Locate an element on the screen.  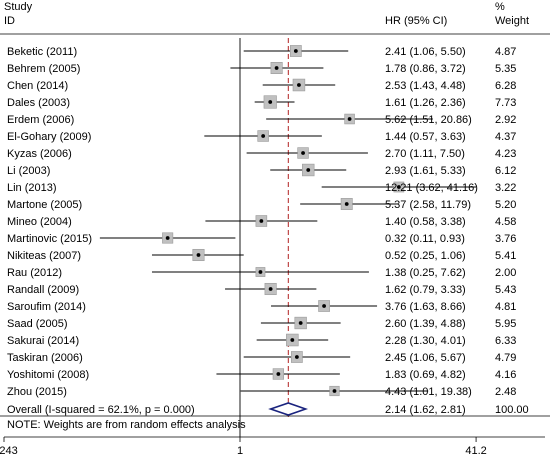
study-label: Yoshitomi (2008) is located at coordinates (48, 375).